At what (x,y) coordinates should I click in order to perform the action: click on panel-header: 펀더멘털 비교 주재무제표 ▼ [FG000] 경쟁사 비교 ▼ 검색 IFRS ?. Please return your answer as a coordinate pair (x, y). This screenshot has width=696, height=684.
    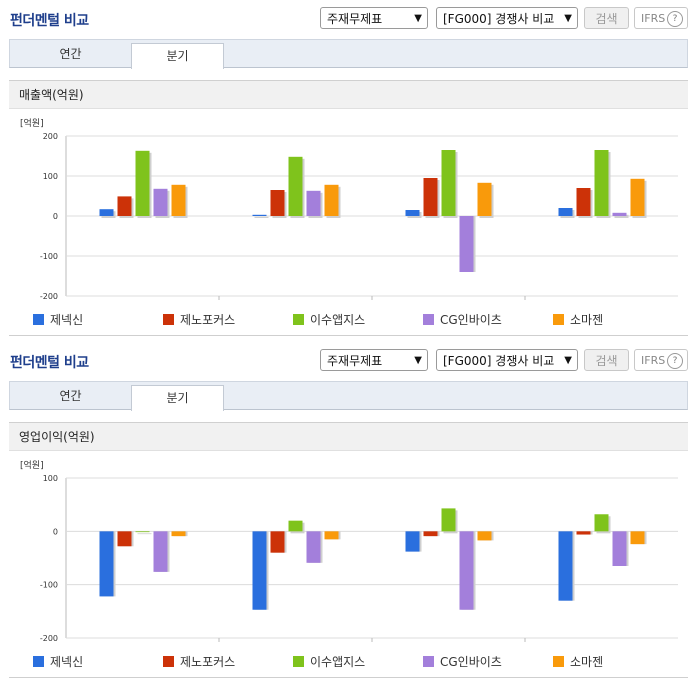
    Looking at the image, I should click on (348, 359).